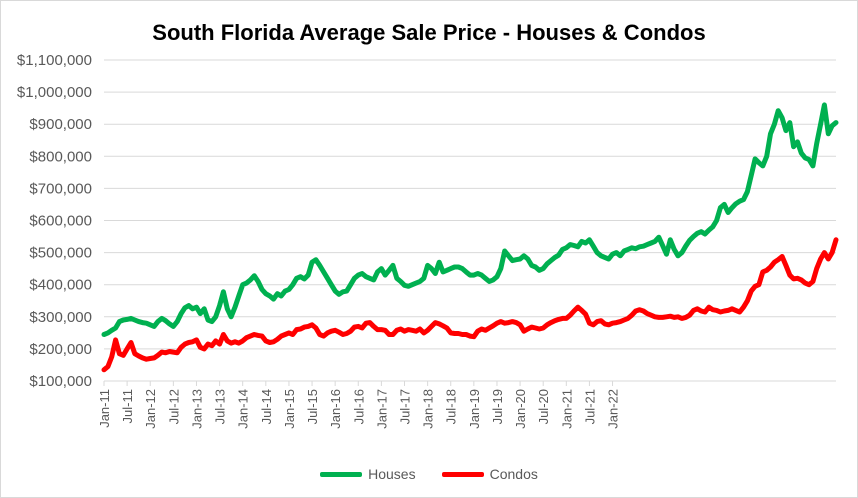 The height and width of the screenshot is (498, 858). Describe the element at coordinates (60, 317) in the screenshot. I see `y-tick-label: $300,000` at that location.